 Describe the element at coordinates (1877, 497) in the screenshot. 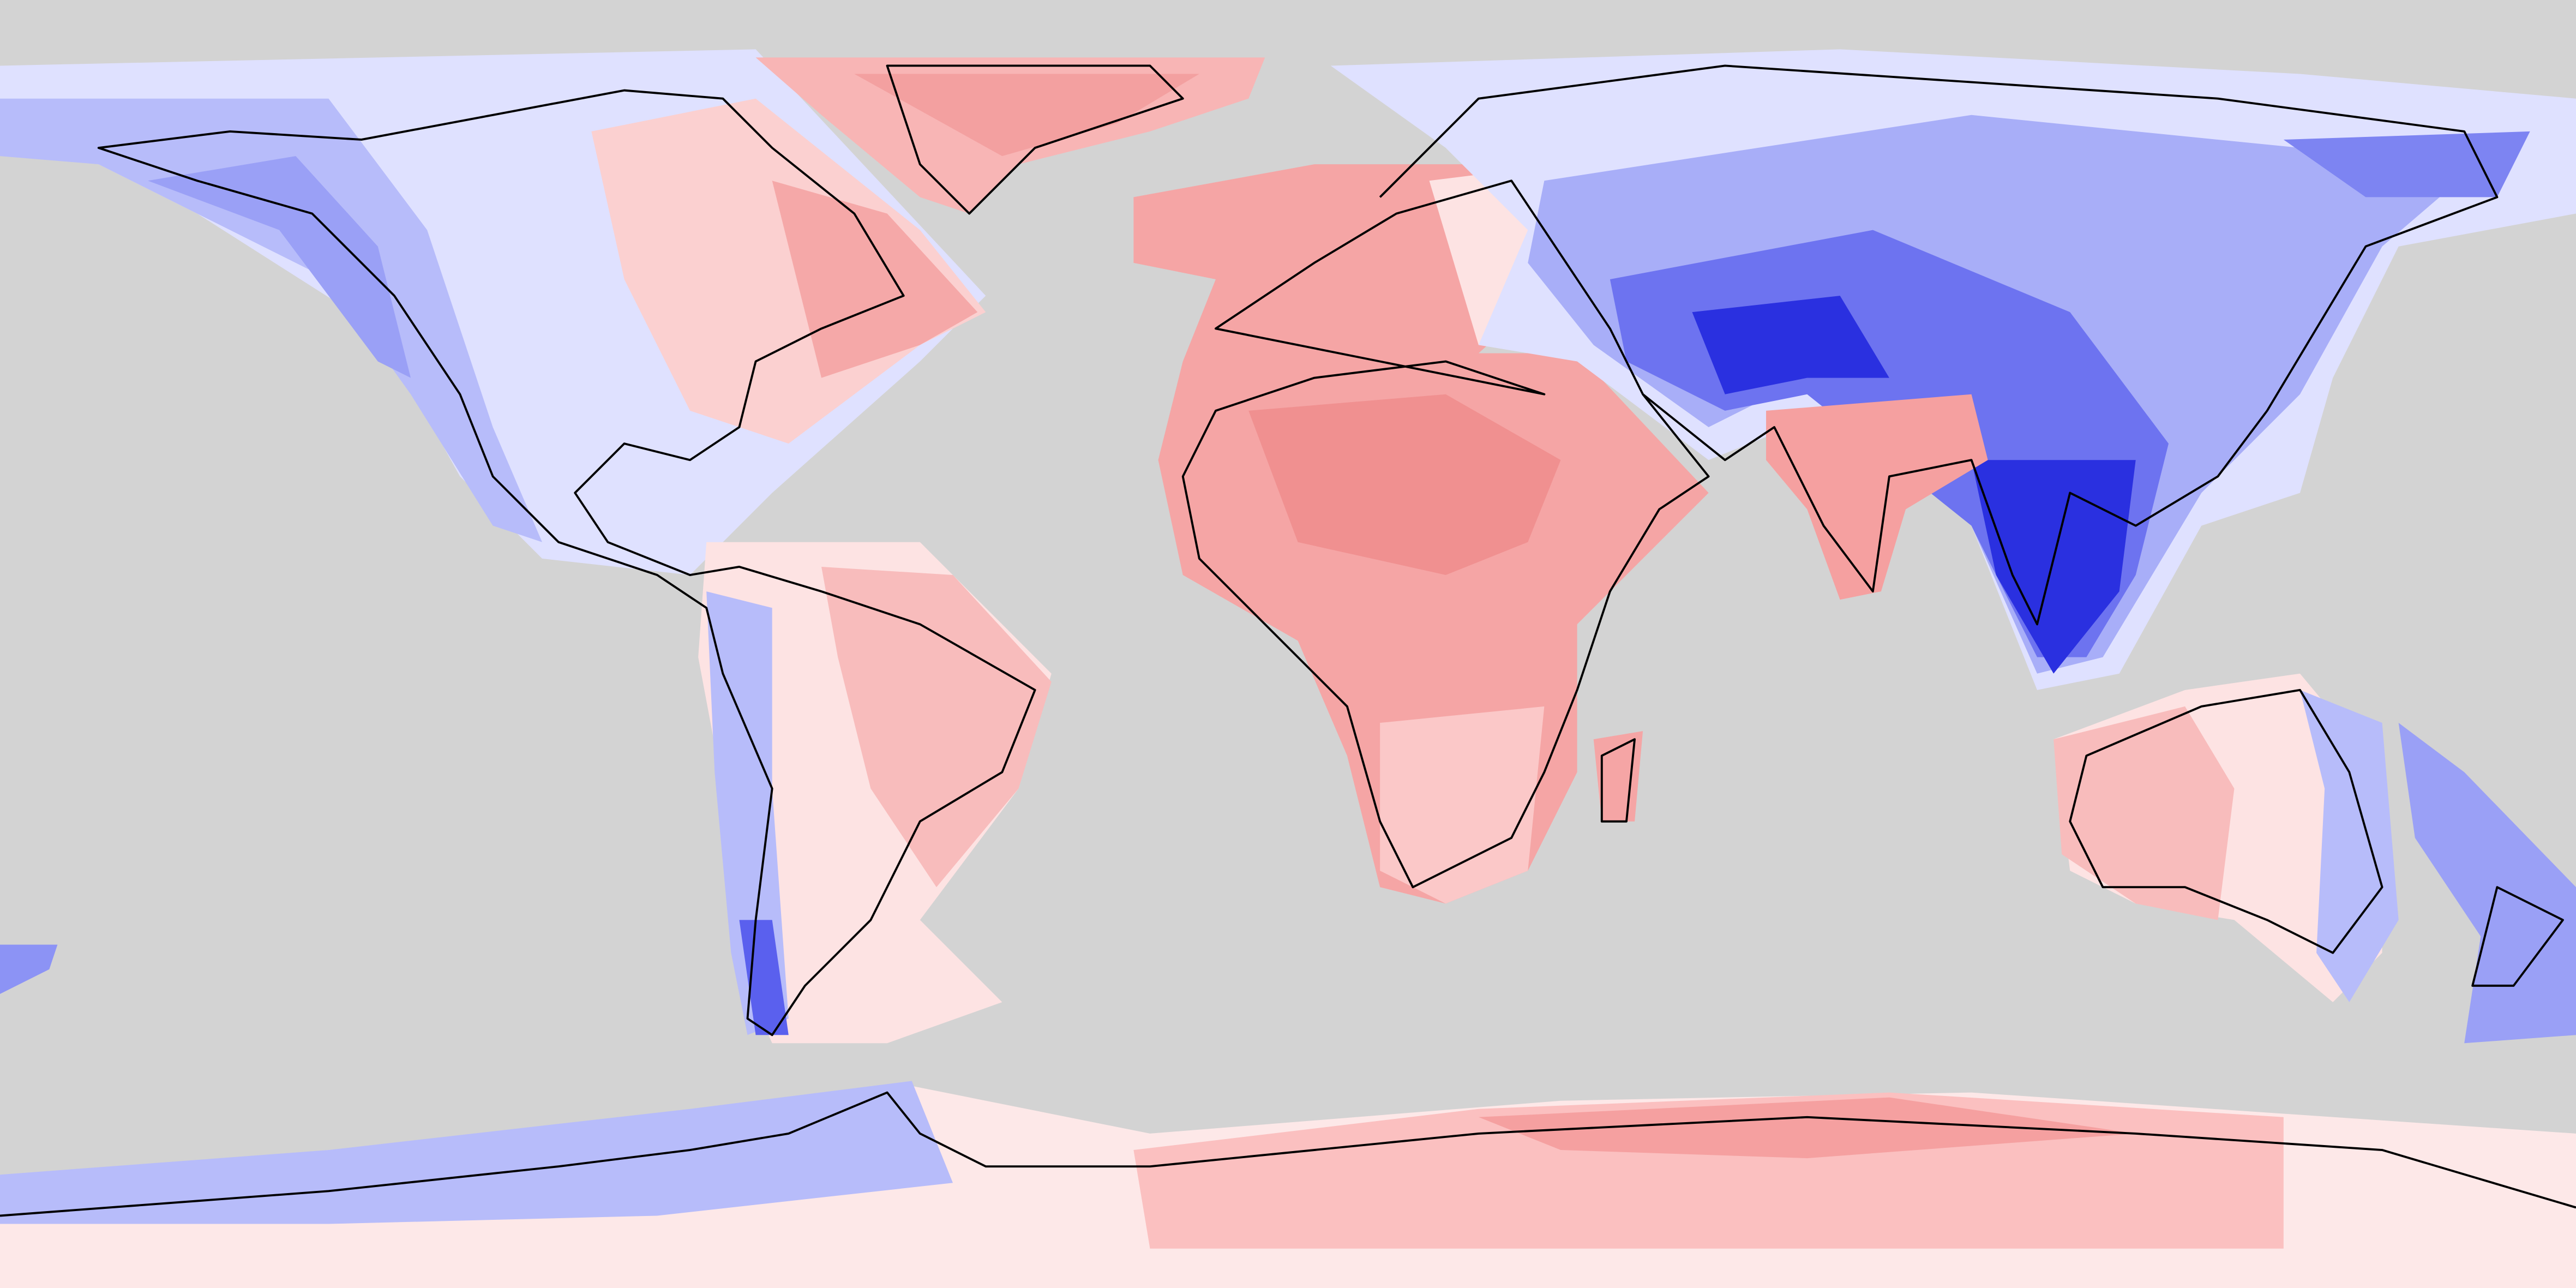

I see `india-field` at that location.